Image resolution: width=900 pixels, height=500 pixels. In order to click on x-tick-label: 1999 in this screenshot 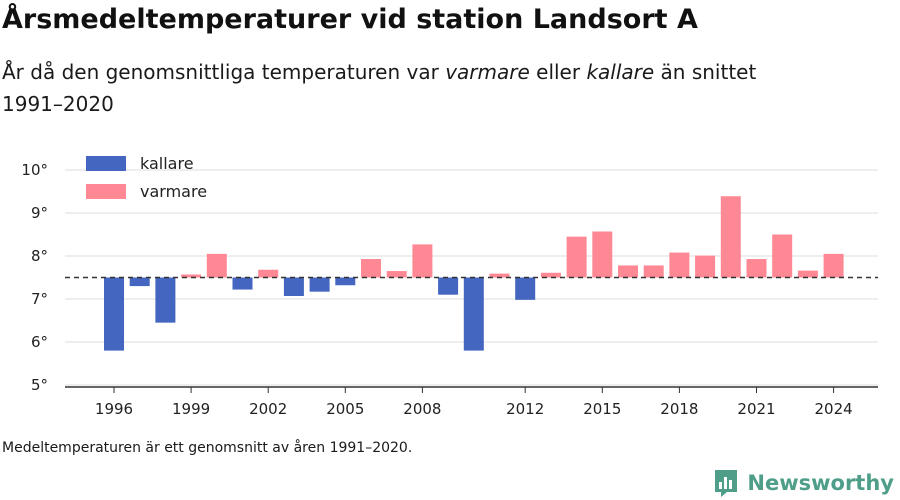, I will do `click(191, 409)`.